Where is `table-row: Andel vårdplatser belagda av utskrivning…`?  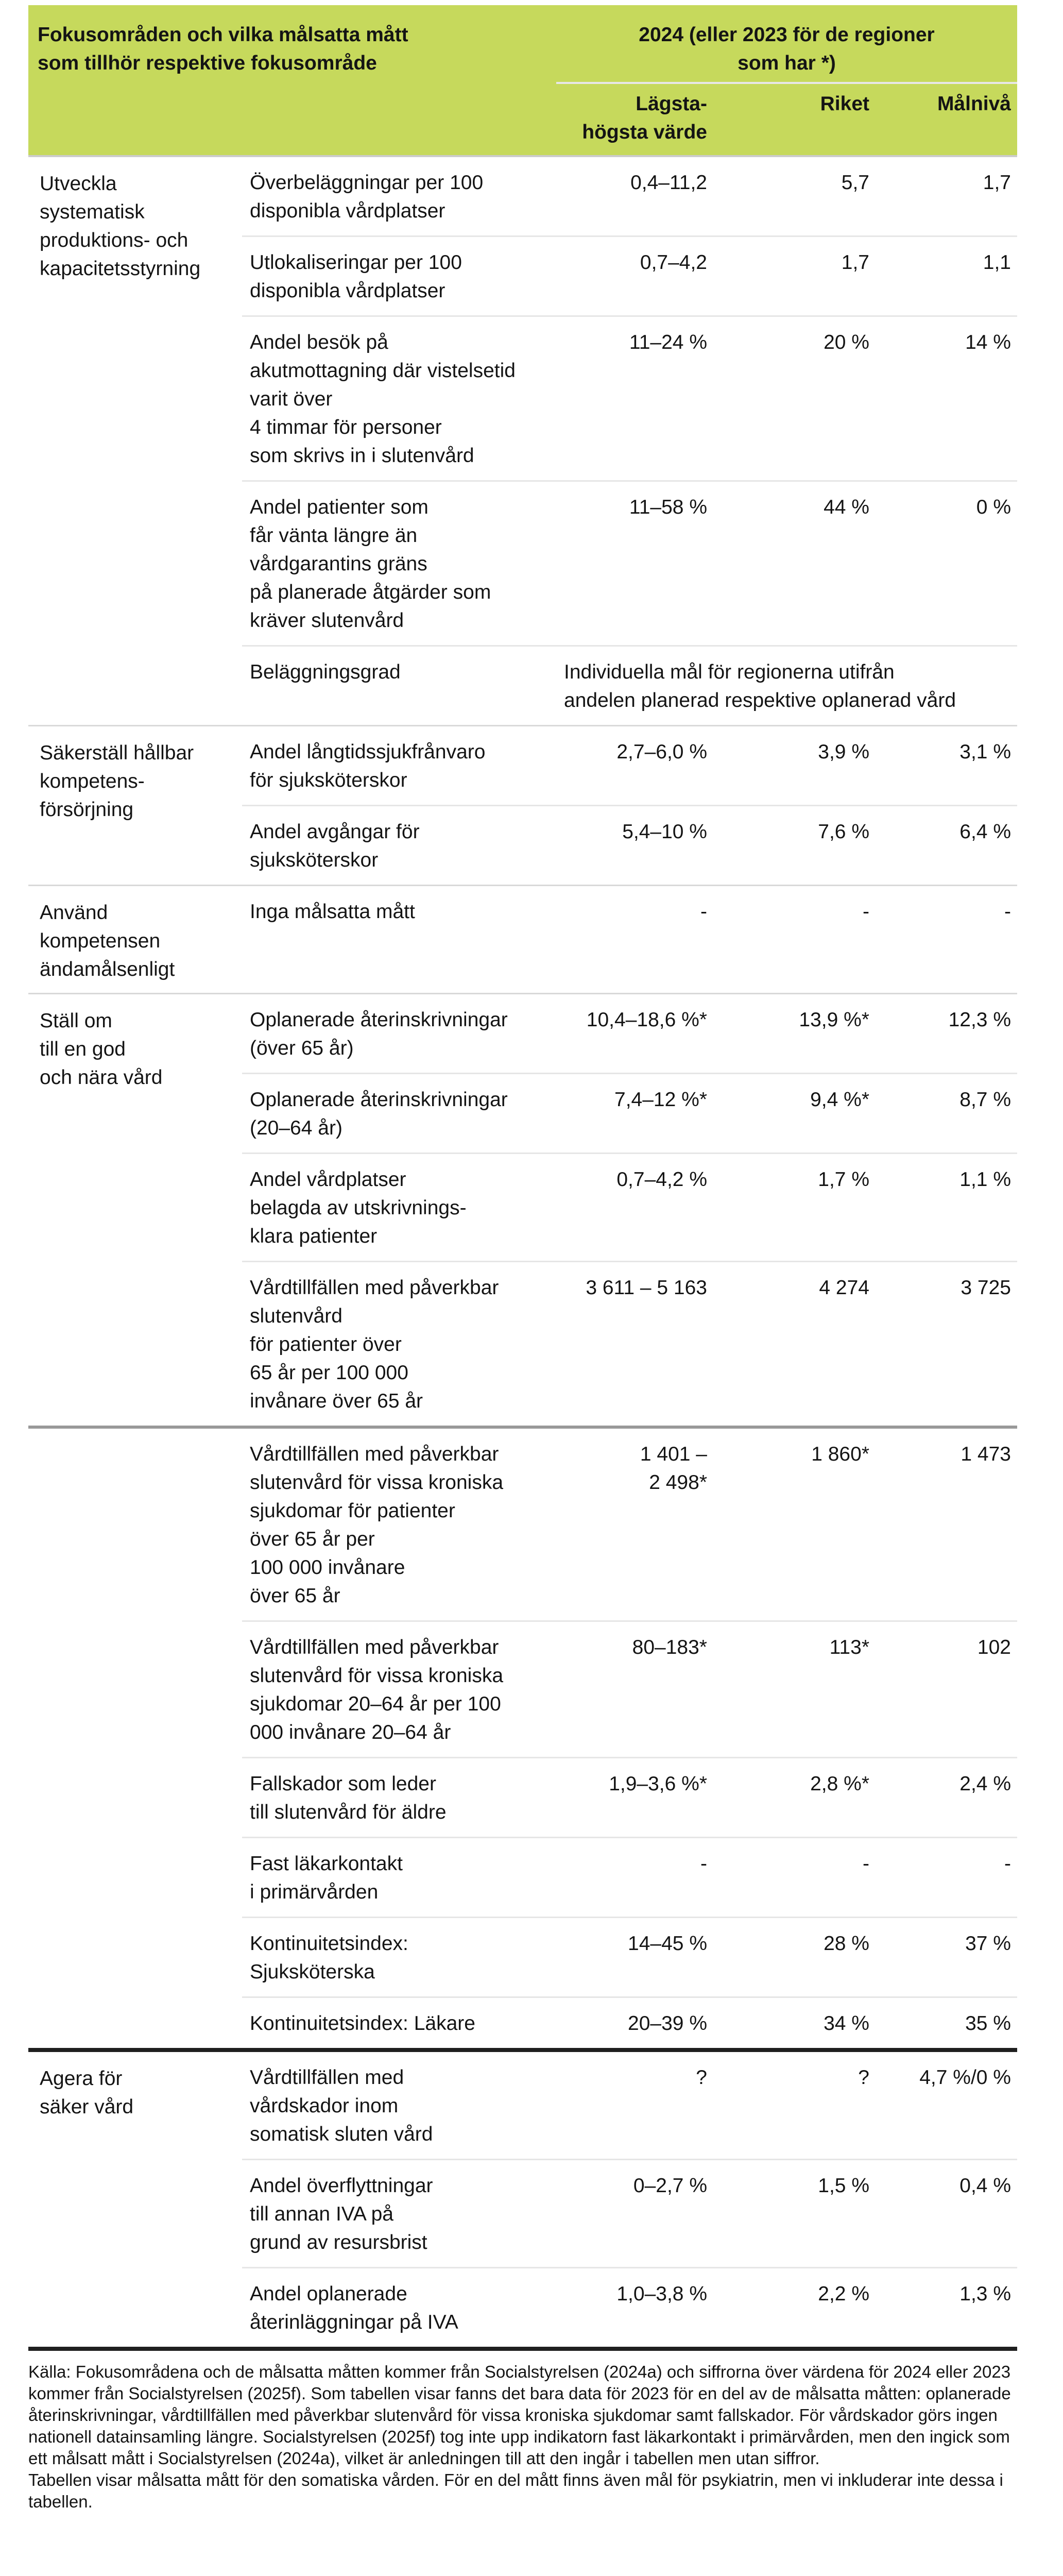 table-row: Andel vårdplatser belagda av utskrivning… is located at coordinates (629, 1207).